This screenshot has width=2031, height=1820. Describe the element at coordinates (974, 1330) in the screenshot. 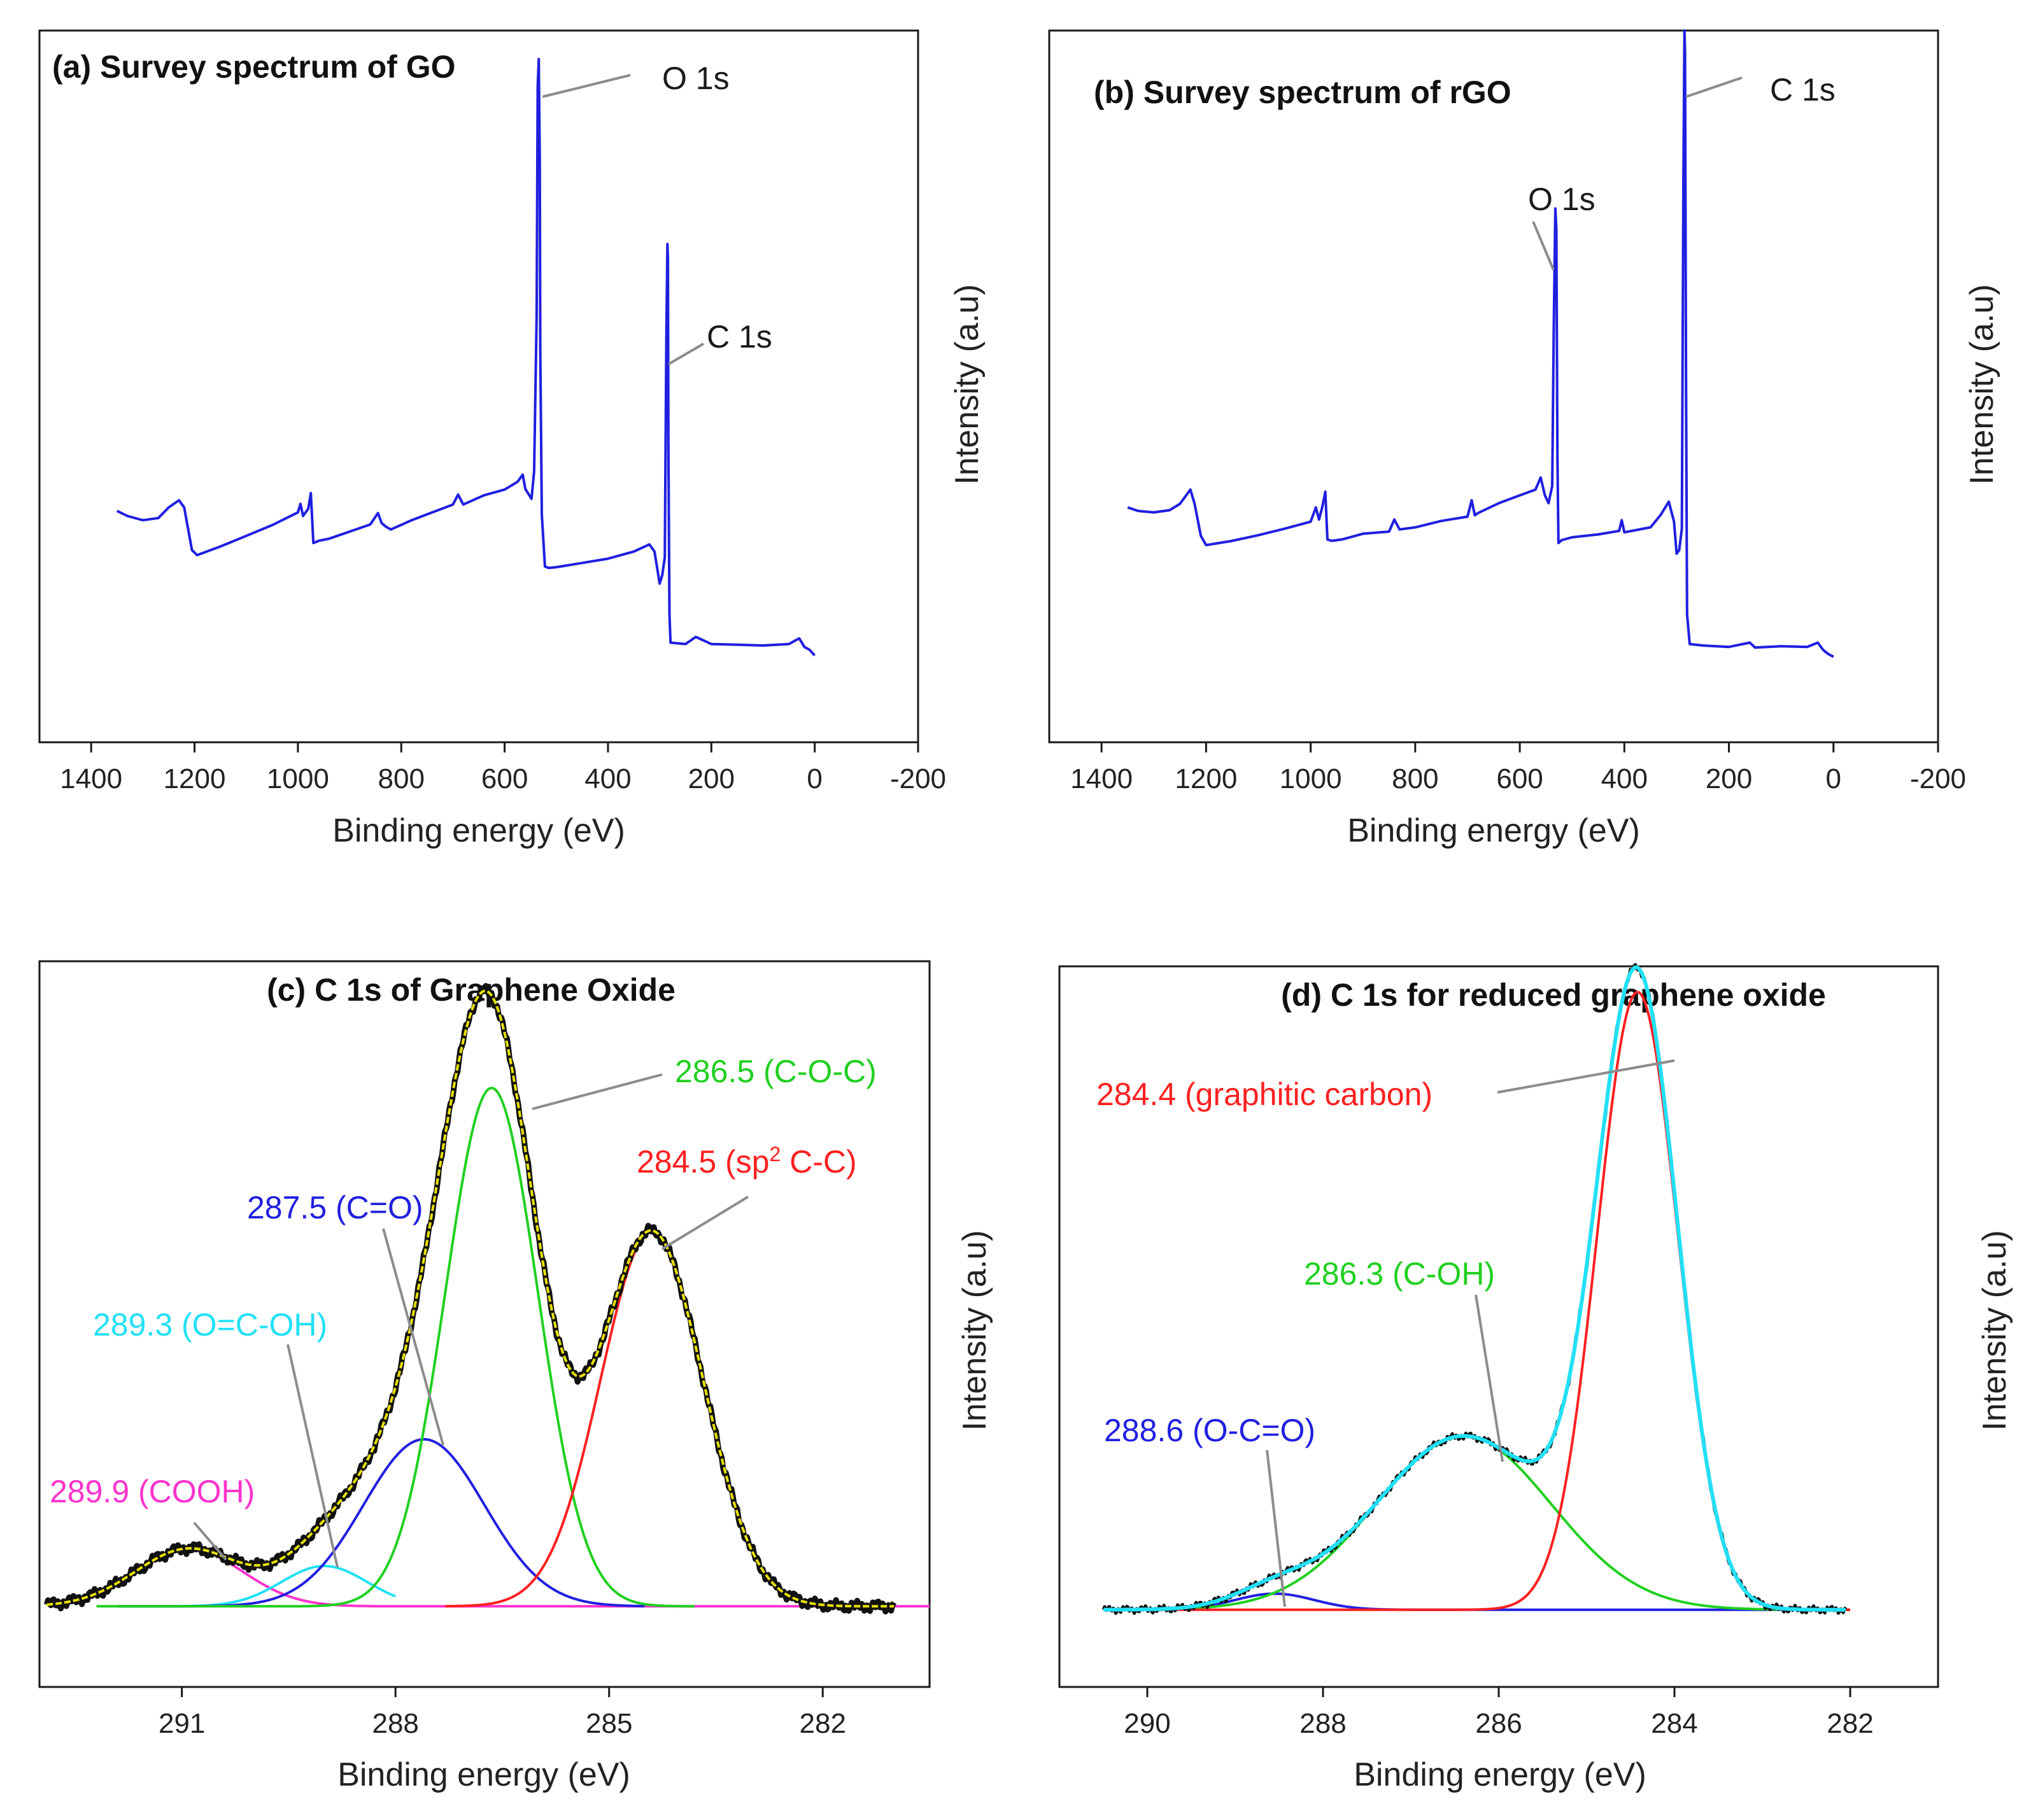

I see `panel-c-y-axis-label: Intensity (a.u)` at that location.